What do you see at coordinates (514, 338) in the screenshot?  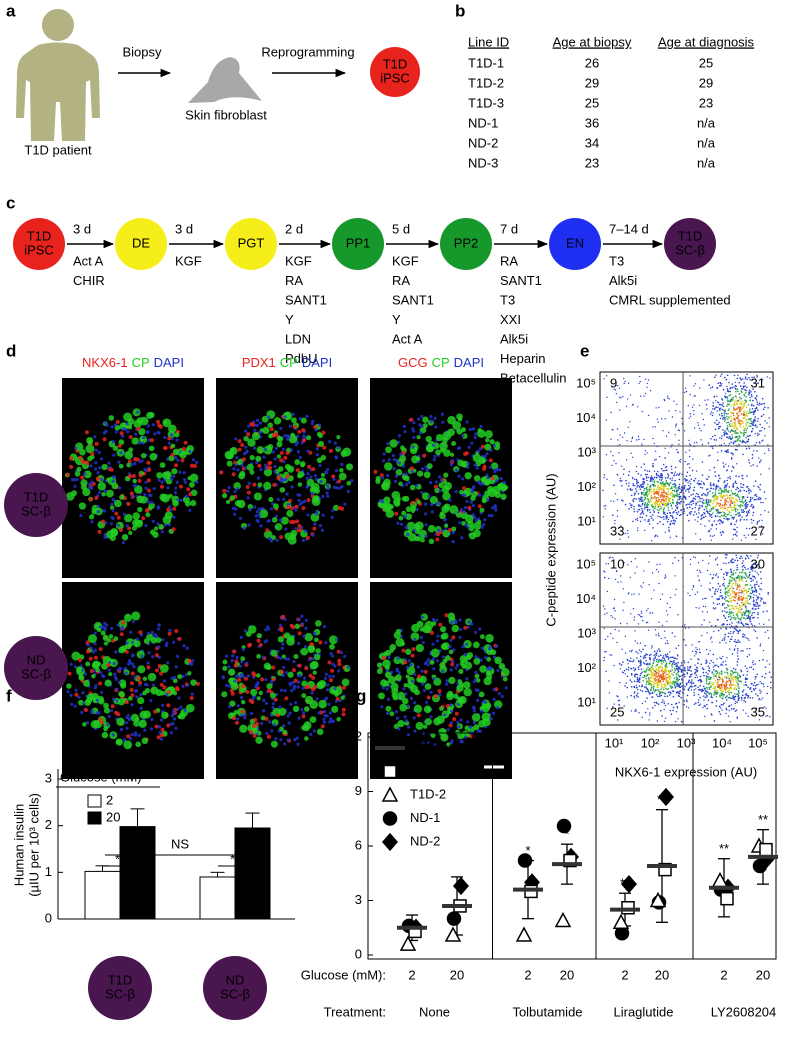 I see `step-factor: Alk5i` at bounding box center [514, 338].